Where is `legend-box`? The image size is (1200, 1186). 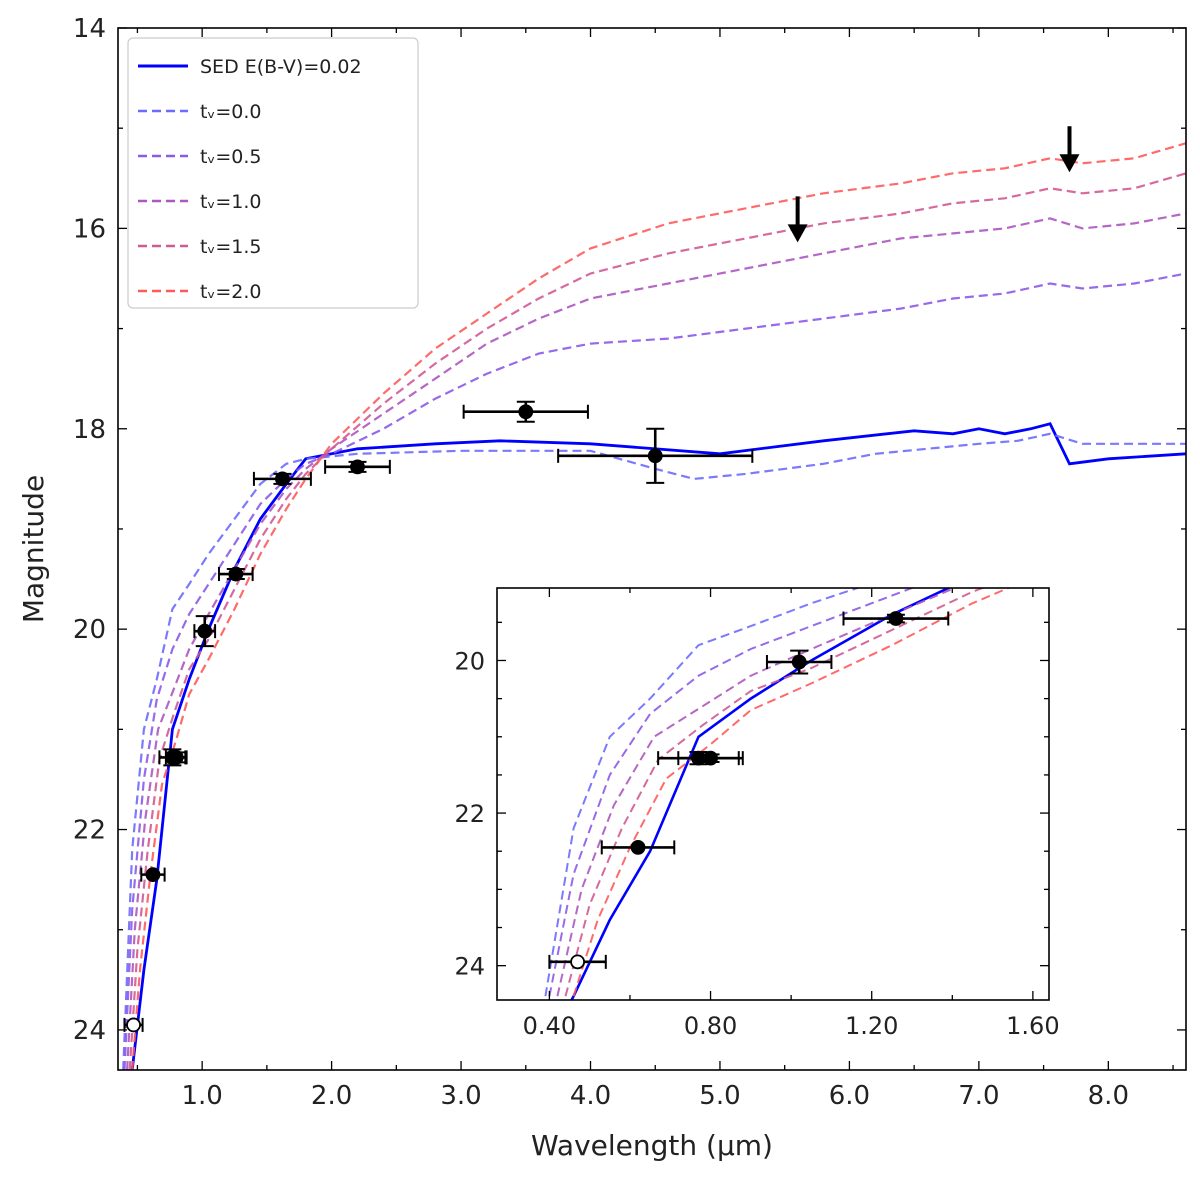
legend-box is located at coordinates (273, 173).